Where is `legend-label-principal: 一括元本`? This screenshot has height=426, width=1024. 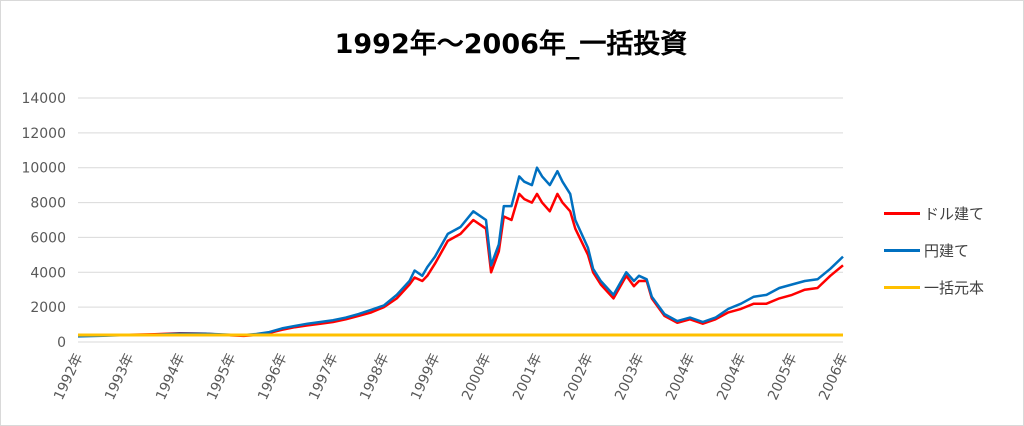
legend-label-principal: 一括元本 is located at coordinates (954, 288).